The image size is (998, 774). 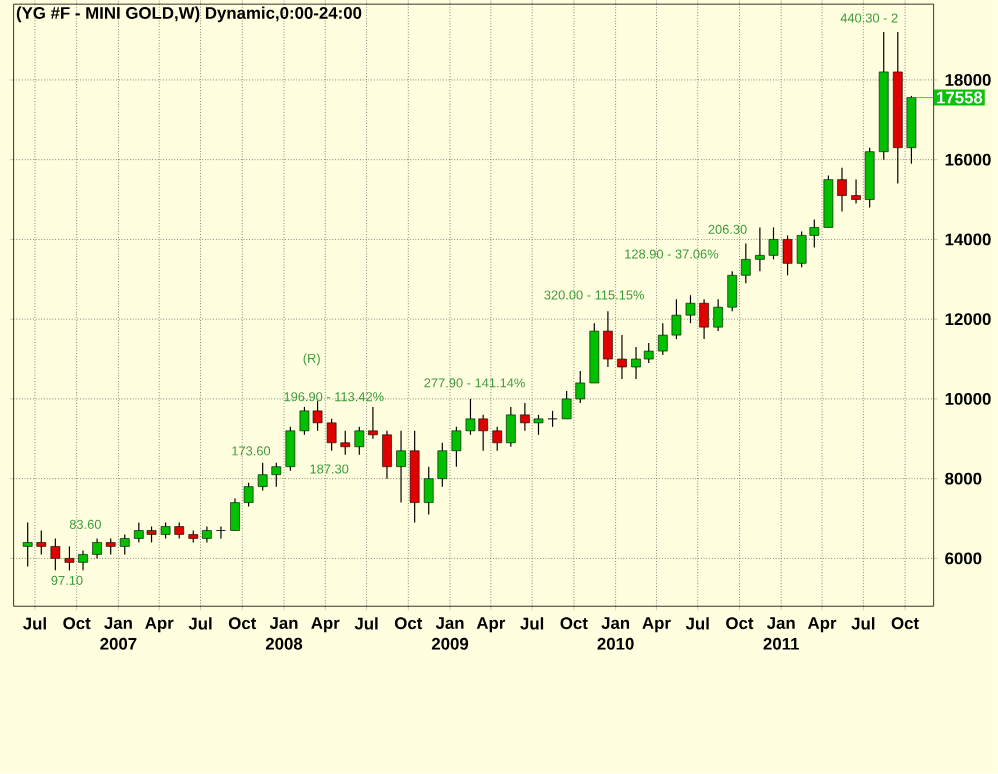 What do you see at coordinates (968, 399) in the screenshot?
I see `y-tick-label: 10000` at bounding box center [968, 399].